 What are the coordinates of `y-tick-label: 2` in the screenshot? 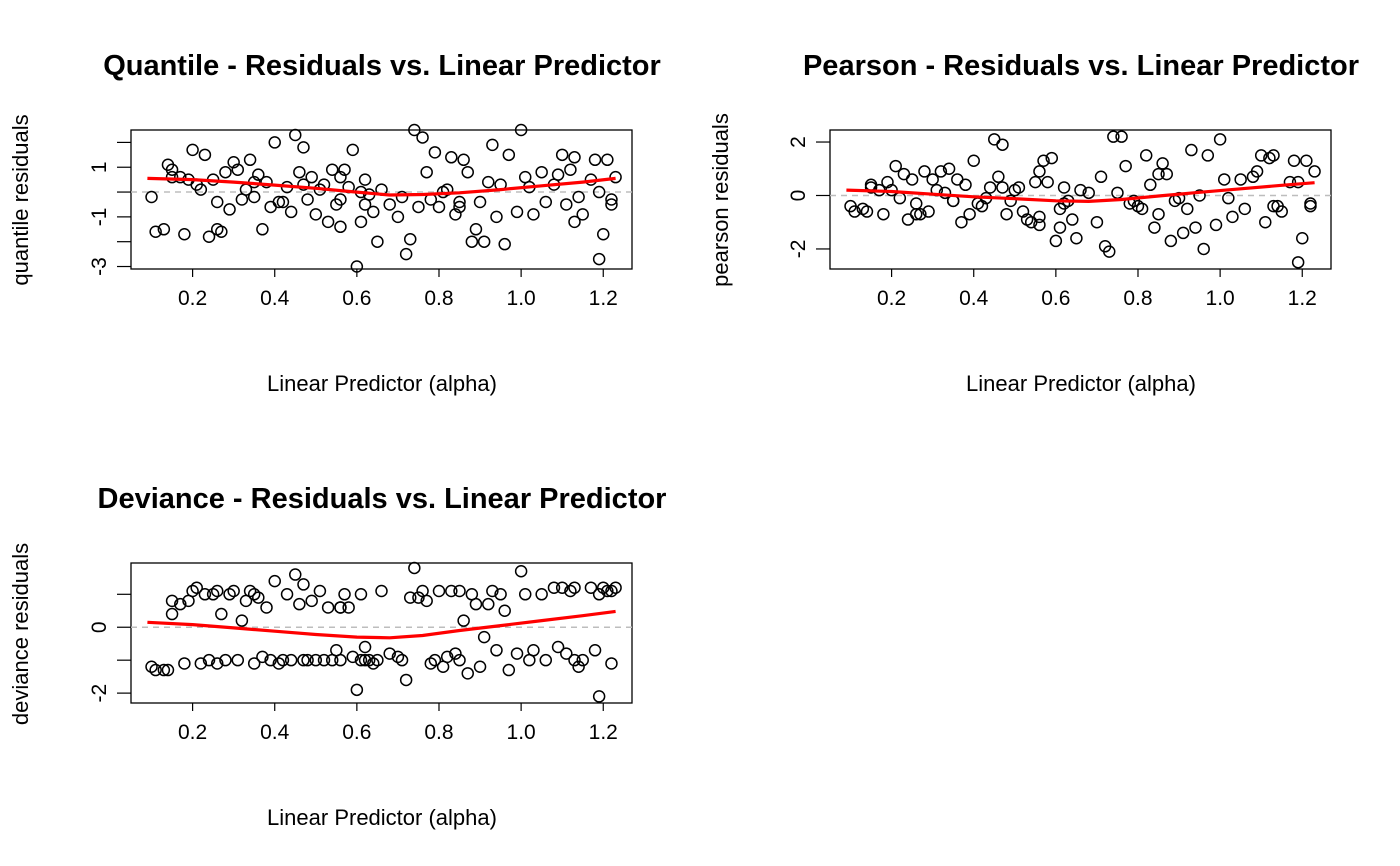 It's located at (798, 142).